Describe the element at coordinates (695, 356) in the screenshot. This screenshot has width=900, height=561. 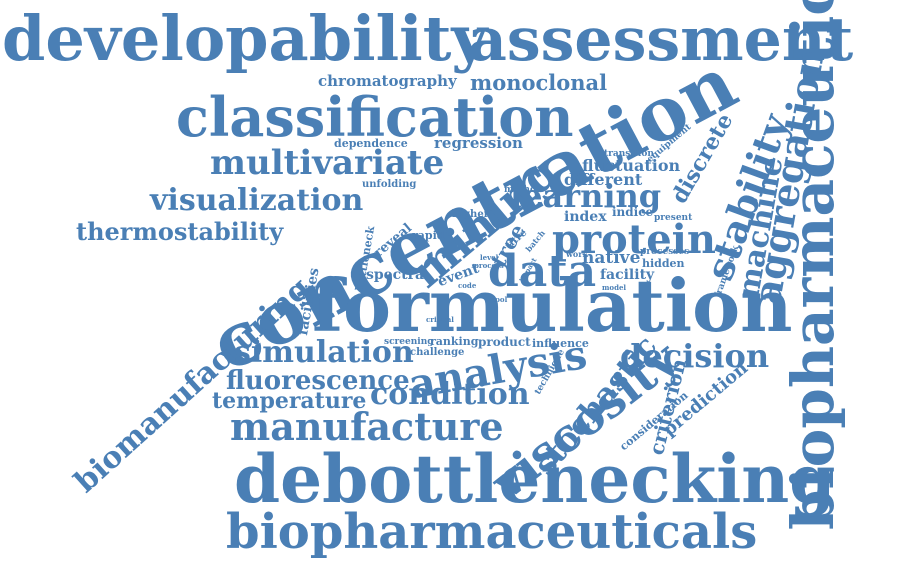
I see `word-decision: decision` at that location.